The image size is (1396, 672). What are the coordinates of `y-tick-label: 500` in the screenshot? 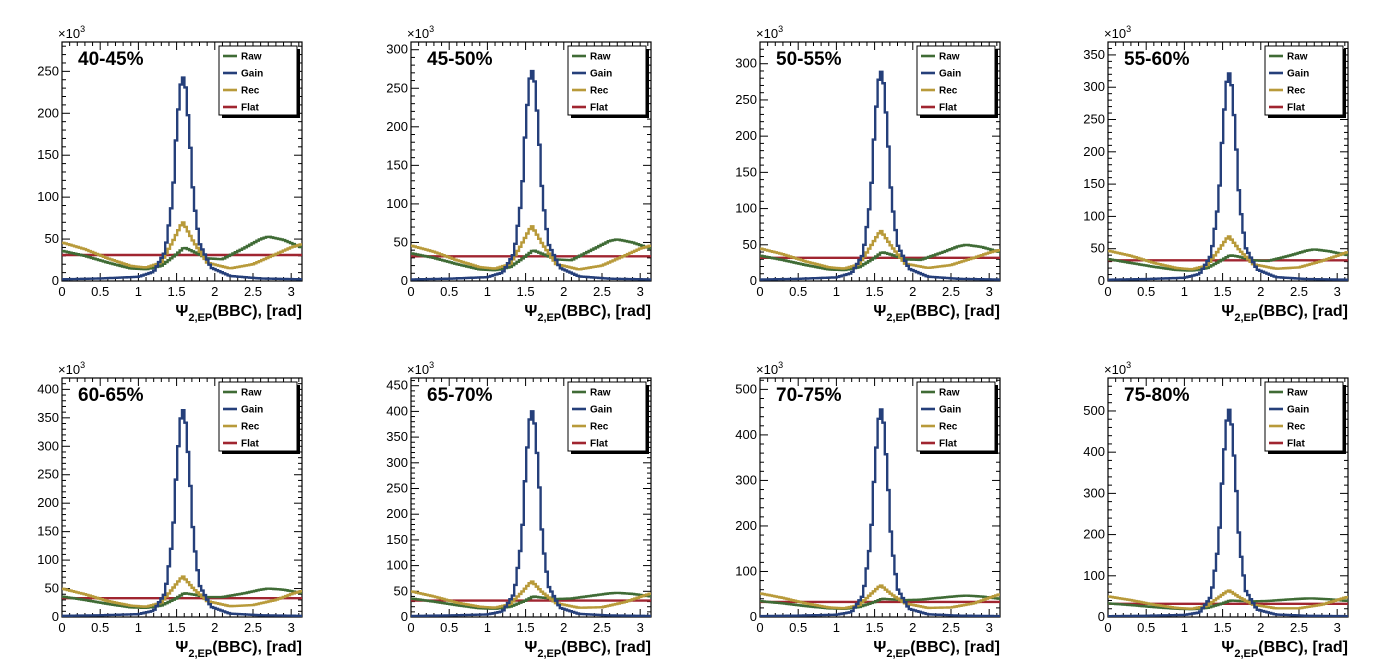 It's located at (1094, 410).